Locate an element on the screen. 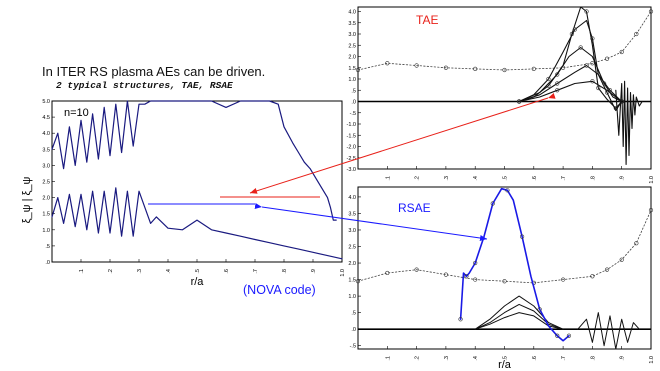 The image size is (660, 371). tae-ytick-label: .5 is located at coordinates (353, 91).